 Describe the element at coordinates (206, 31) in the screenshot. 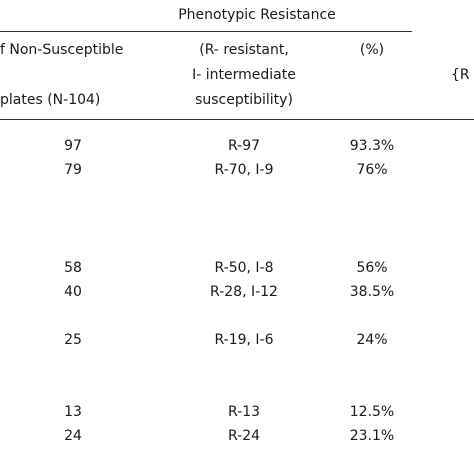

I see `group-underline` at that location.